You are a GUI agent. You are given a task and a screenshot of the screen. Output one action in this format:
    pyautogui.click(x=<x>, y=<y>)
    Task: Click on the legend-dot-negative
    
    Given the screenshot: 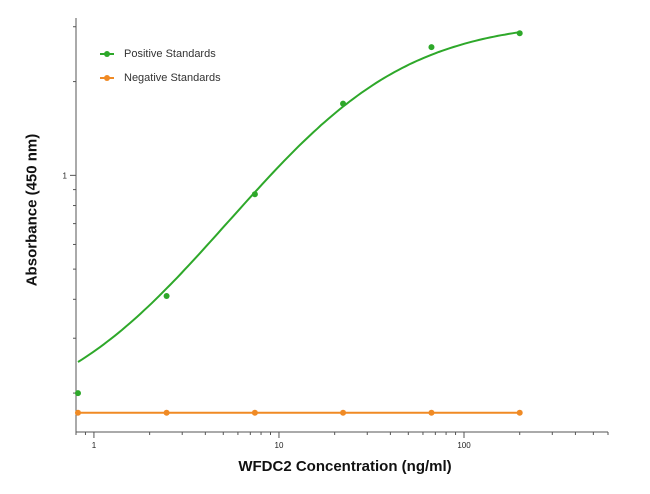 What is the action you would take?
    pyautogui.click(x=107, y=78)
    